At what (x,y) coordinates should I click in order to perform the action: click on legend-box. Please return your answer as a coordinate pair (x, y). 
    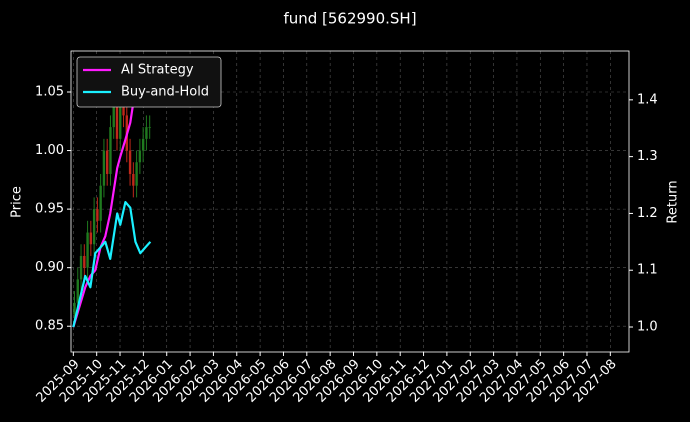
    Looking at the image, I should click on (149, 82).